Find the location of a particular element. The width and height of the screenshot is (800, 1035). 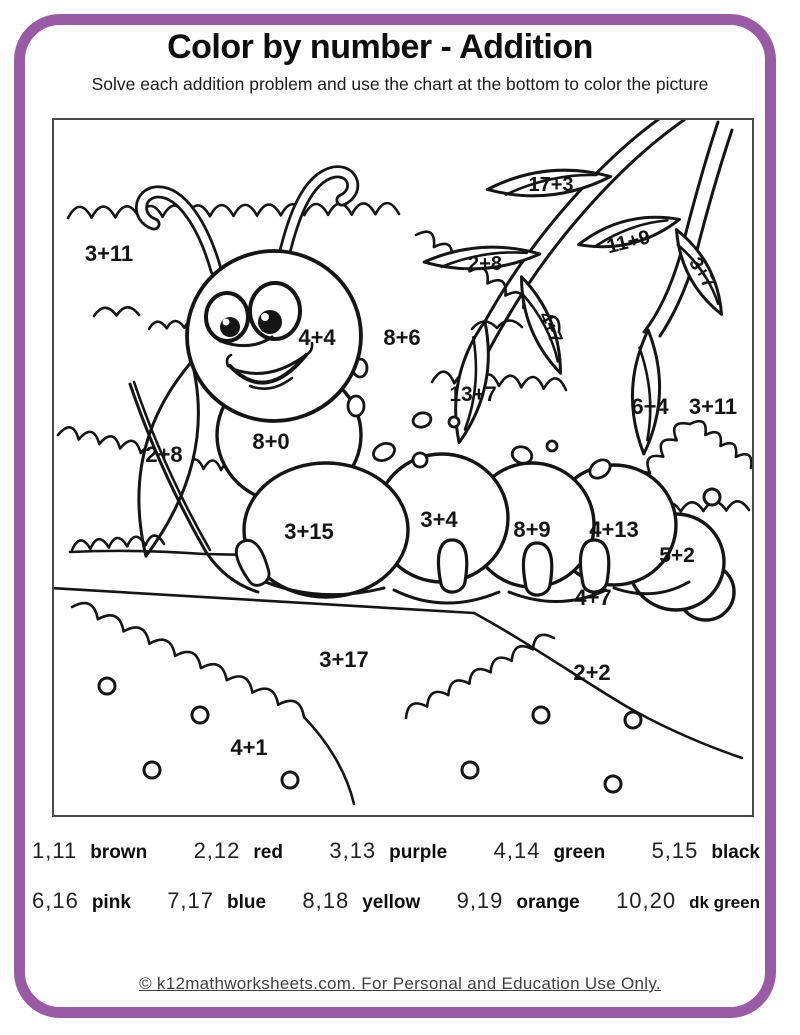

mouth-top is located at coordinates (268, 365).